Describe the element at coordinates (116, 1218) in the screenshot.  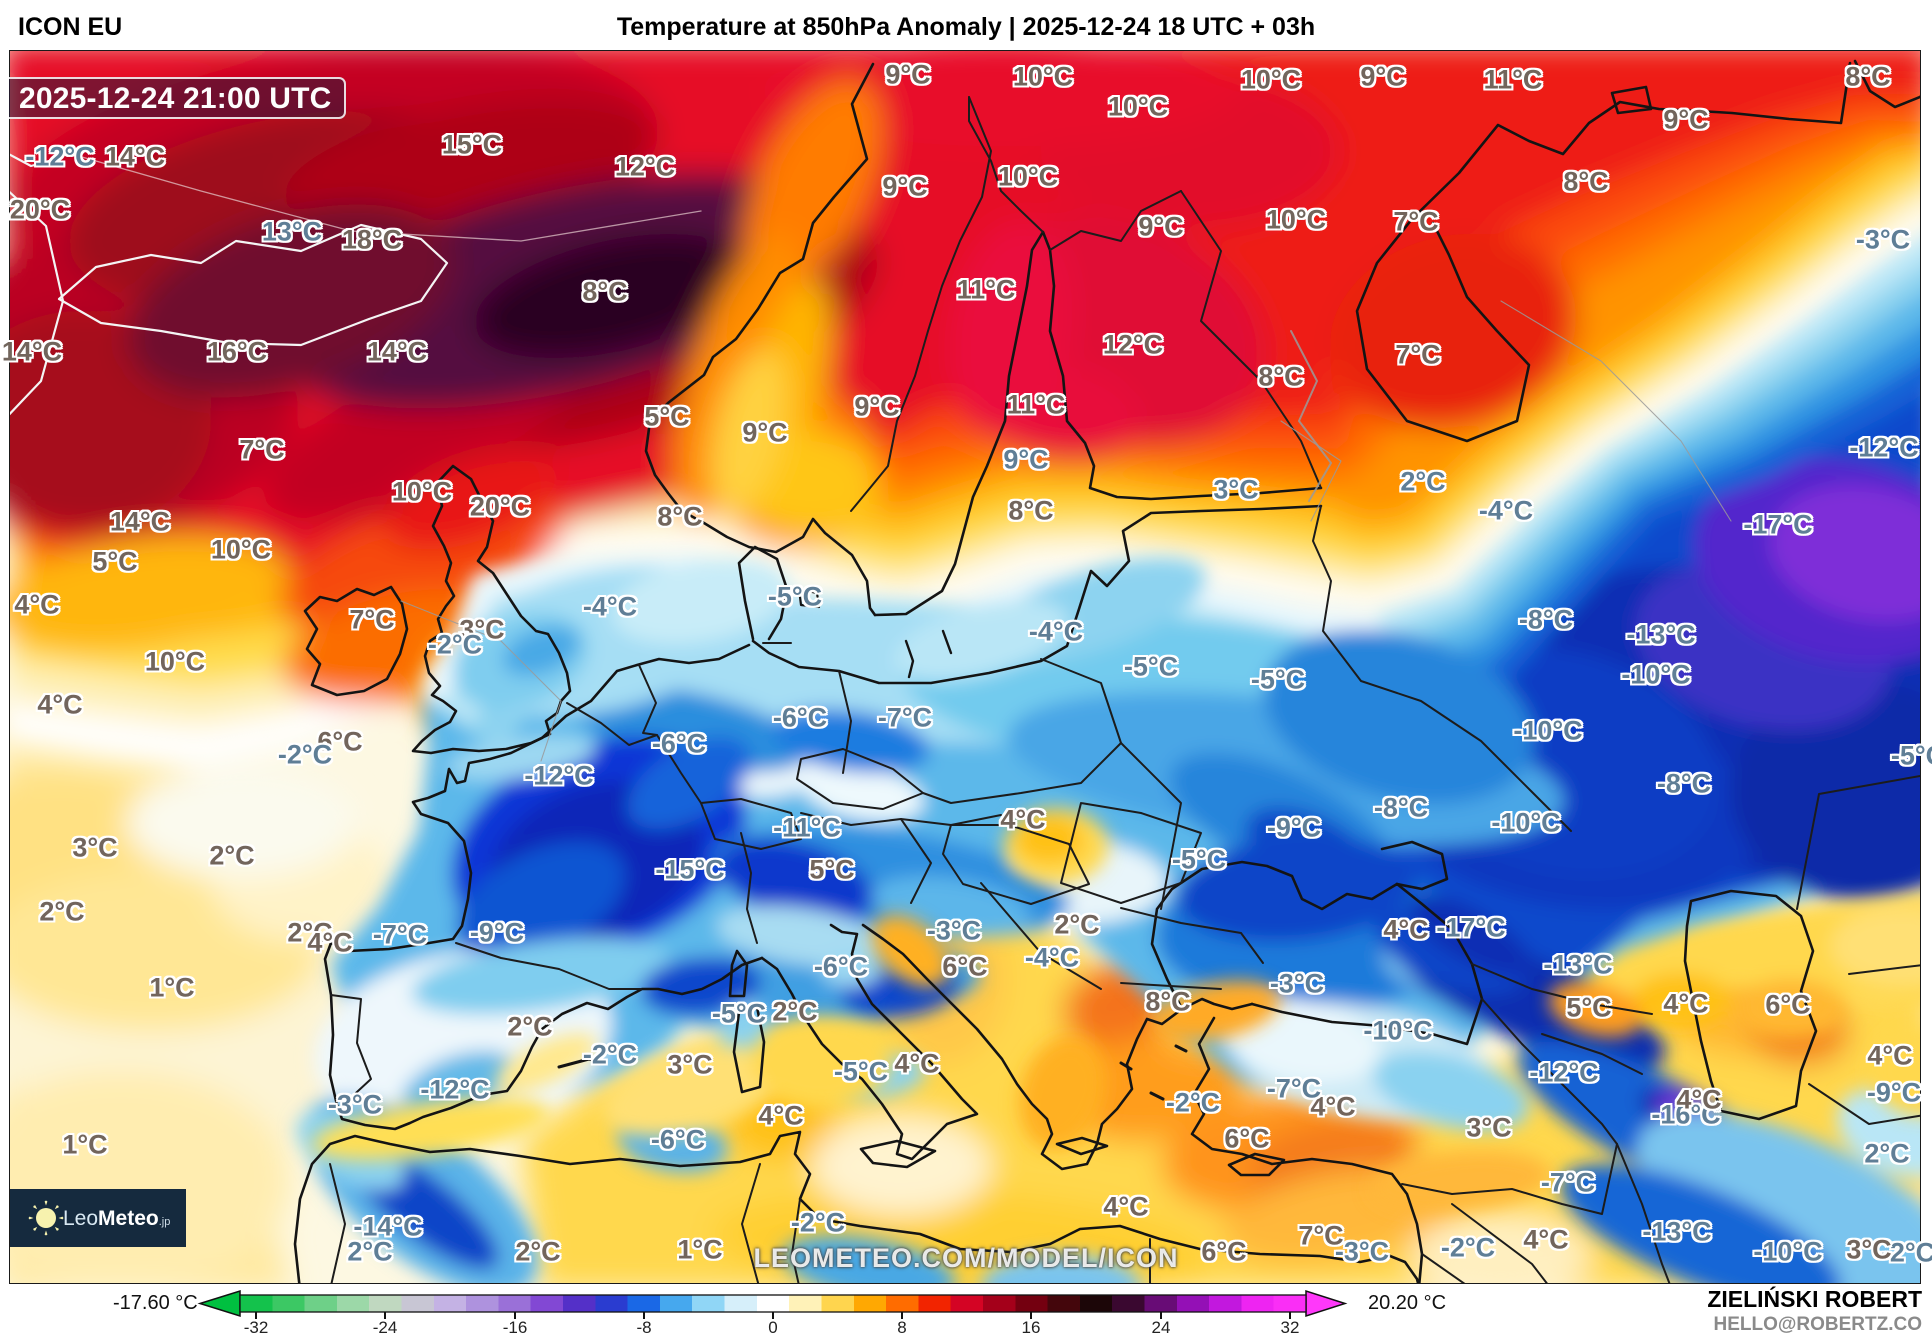
I see `svg-text: LeoMeteo.jp` at that location.